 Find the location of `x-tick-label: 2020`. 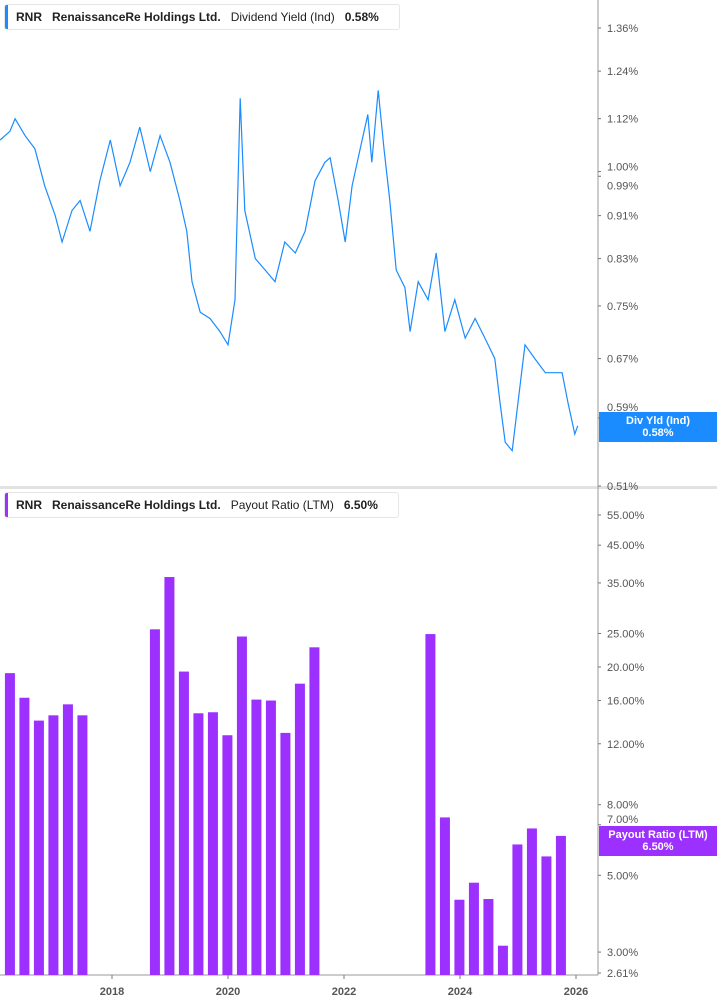

x-tick-label: 2020 is located at coordinates (228, 992).